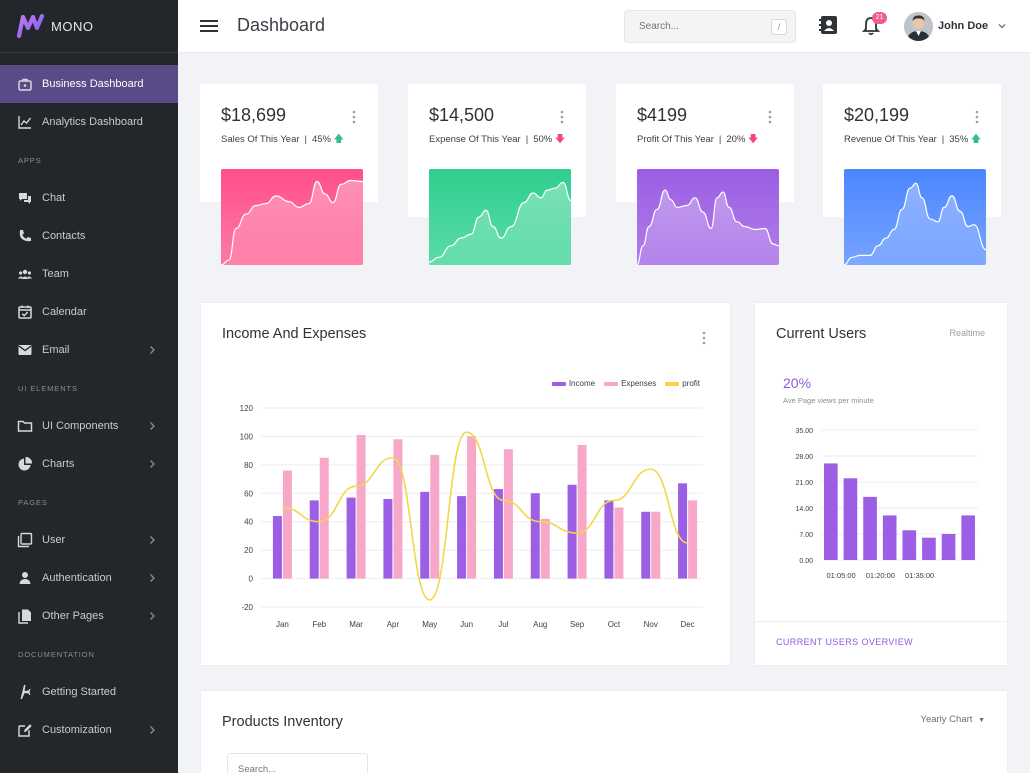  What do you see at coordinates (209, 26) in the screenshot?
I see `hamburger-menu-icon` at bounding box center [209, 26].